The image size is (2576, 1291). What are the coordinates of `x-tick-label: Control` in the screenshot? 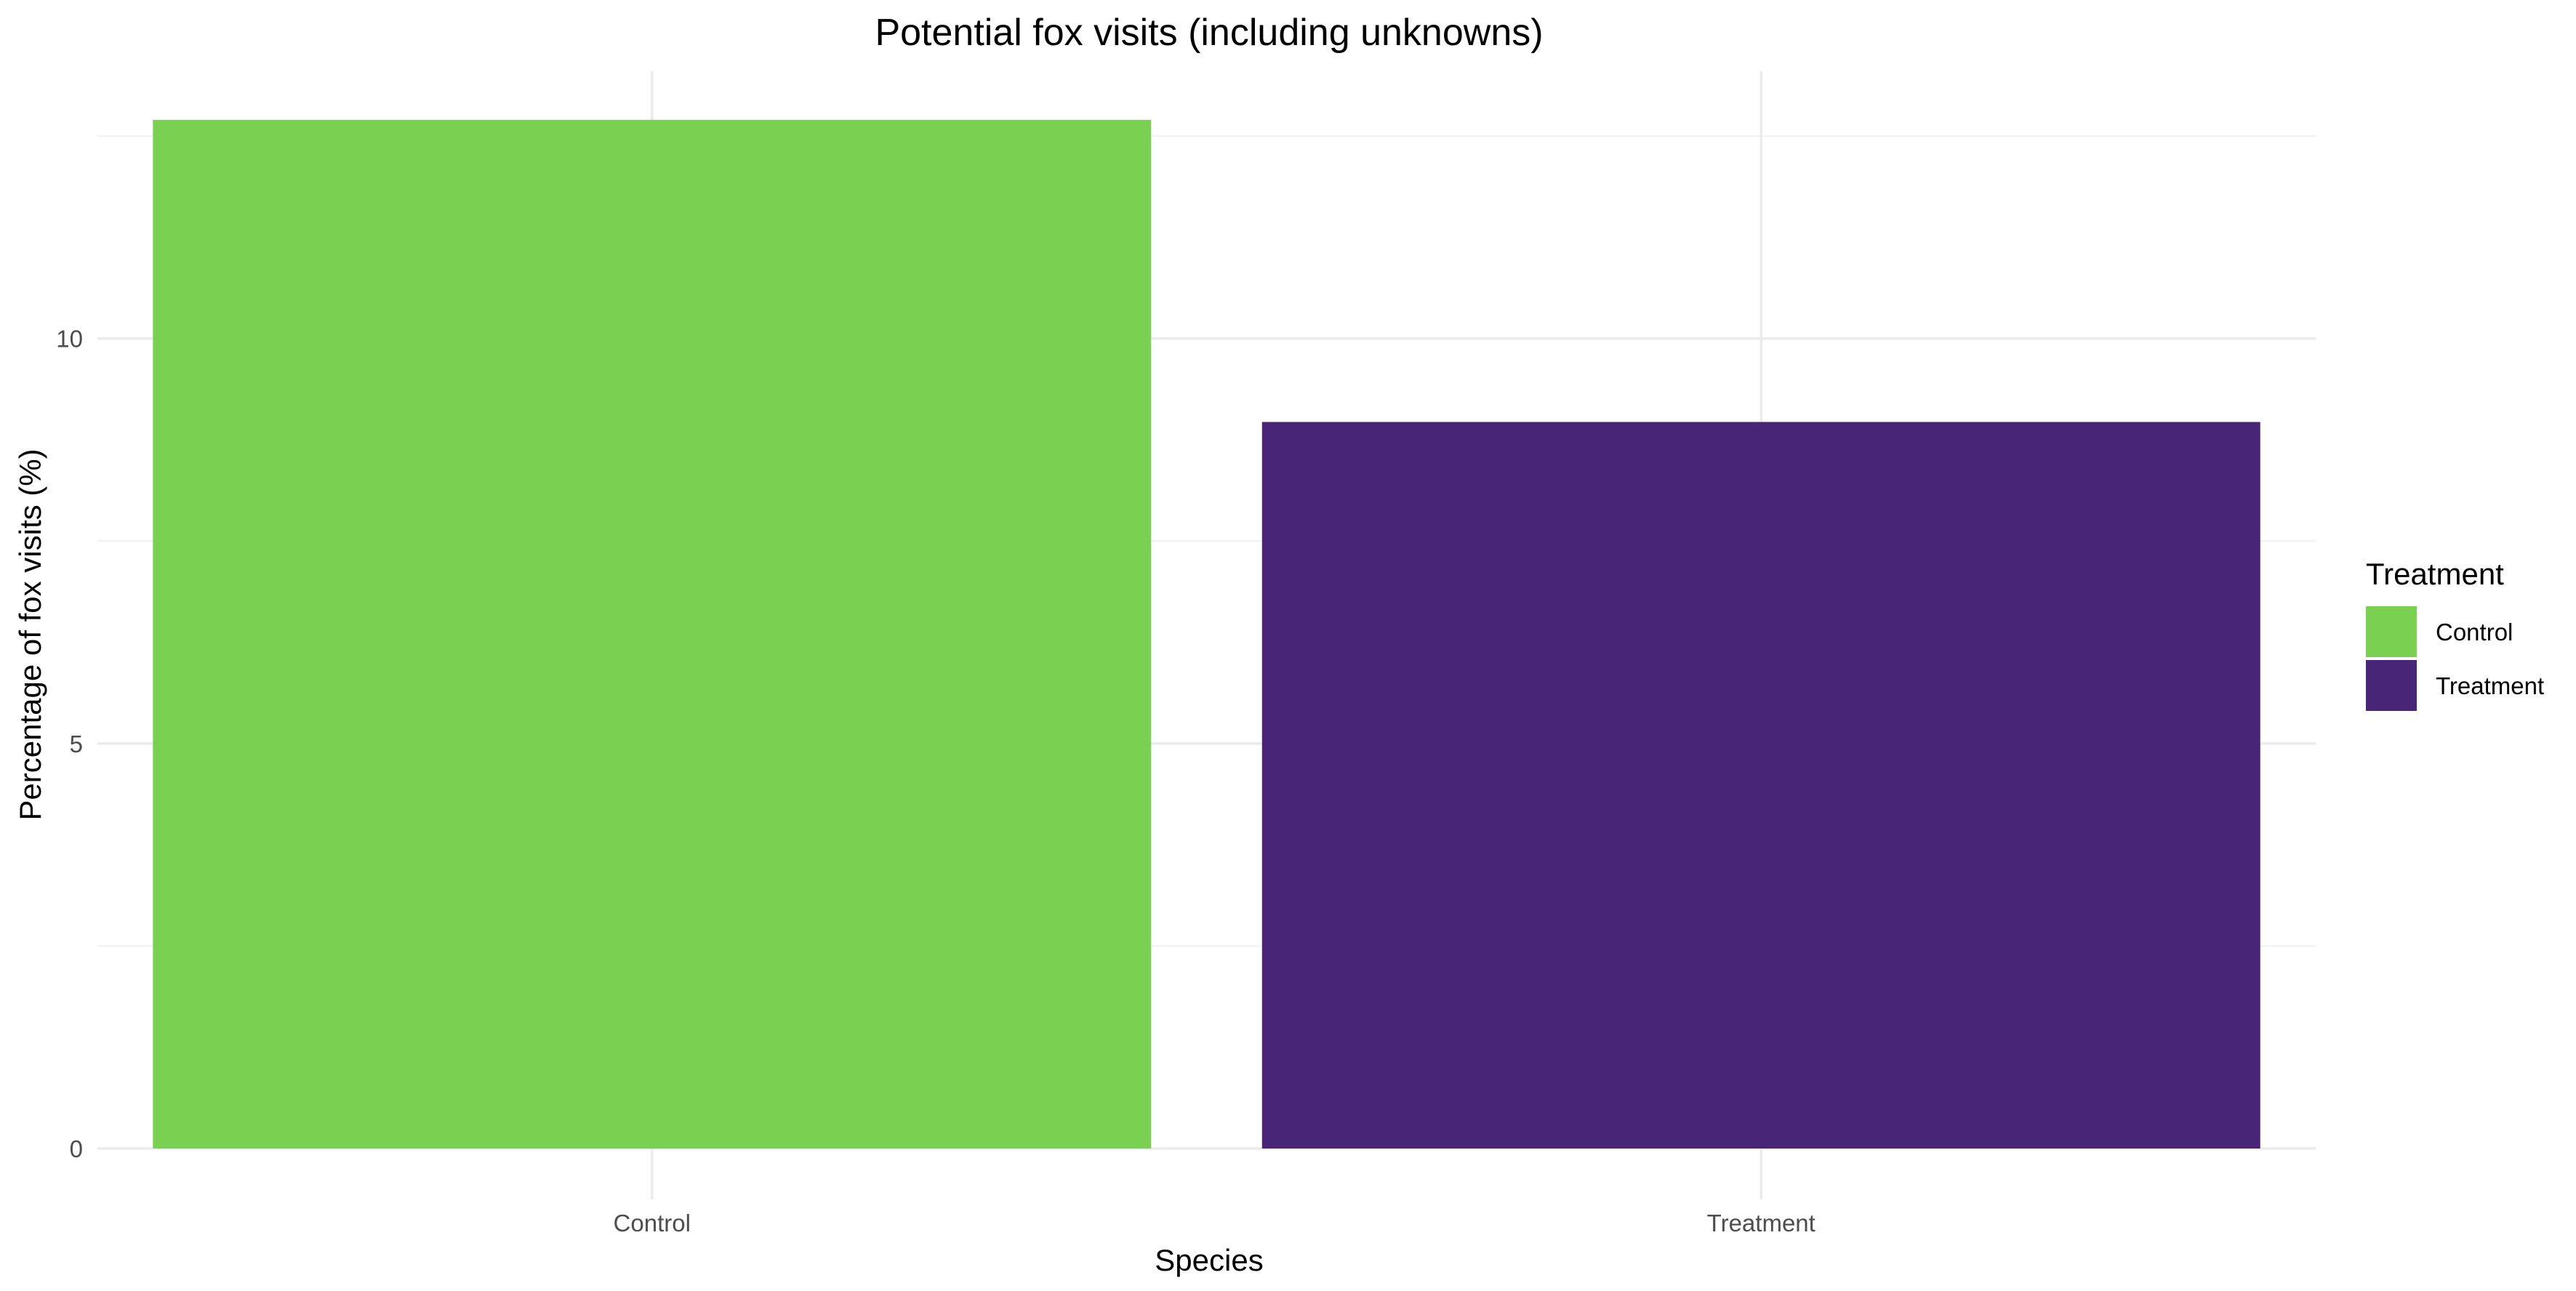 It's located at (652, 1223).